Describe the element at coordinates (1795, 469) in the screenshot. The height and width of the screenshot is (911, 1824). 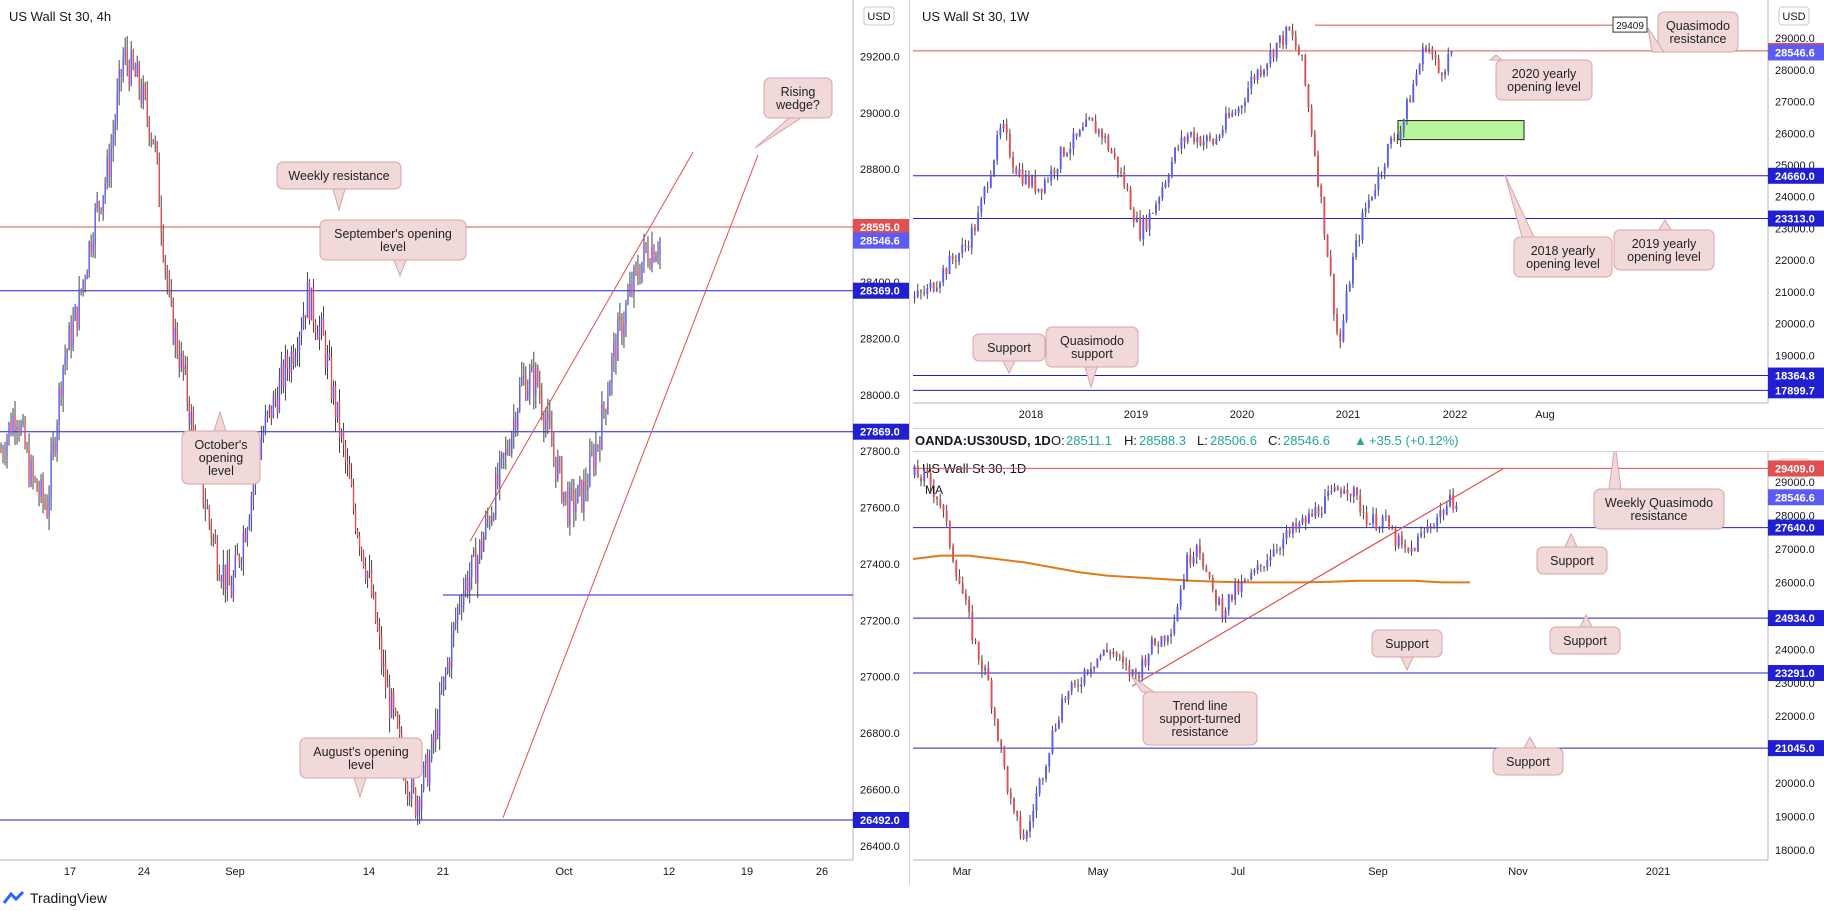
I see `price-tag-label: 29409.0` at that location.